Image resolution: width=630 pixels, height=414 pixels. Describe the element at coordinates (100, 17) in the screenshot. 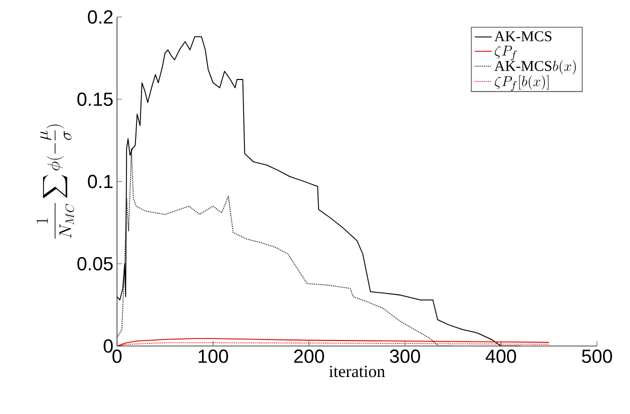

I see `y-tick-label: 0.2` at that location.